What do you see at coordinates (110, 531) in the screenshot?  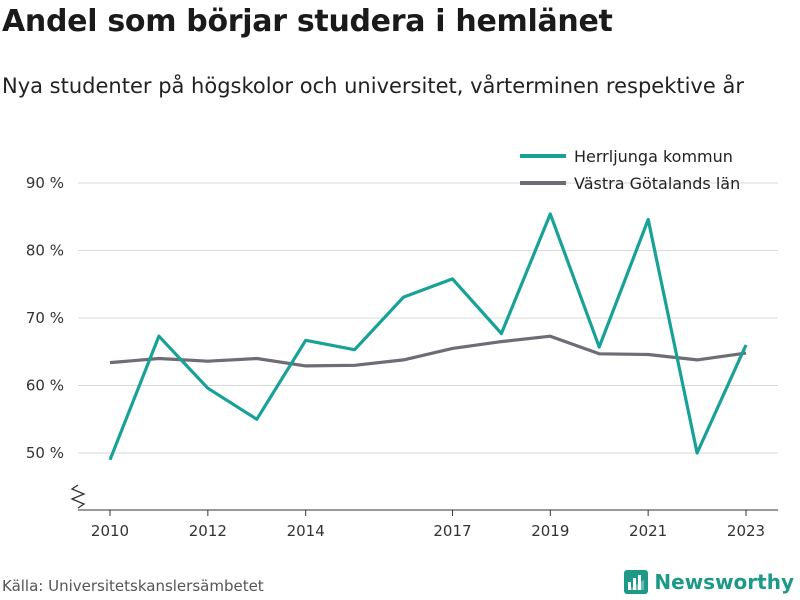 I see `x-tick-label: 2010` at bounding box center [110, 531].